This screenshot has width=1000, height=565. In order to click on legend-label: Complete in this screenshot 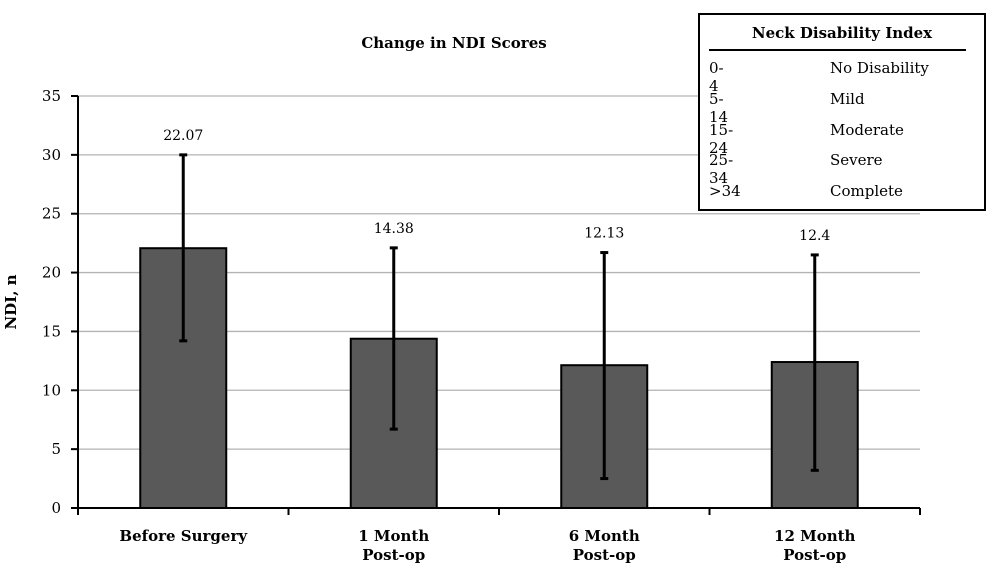, I will do `click(866, 191)`.